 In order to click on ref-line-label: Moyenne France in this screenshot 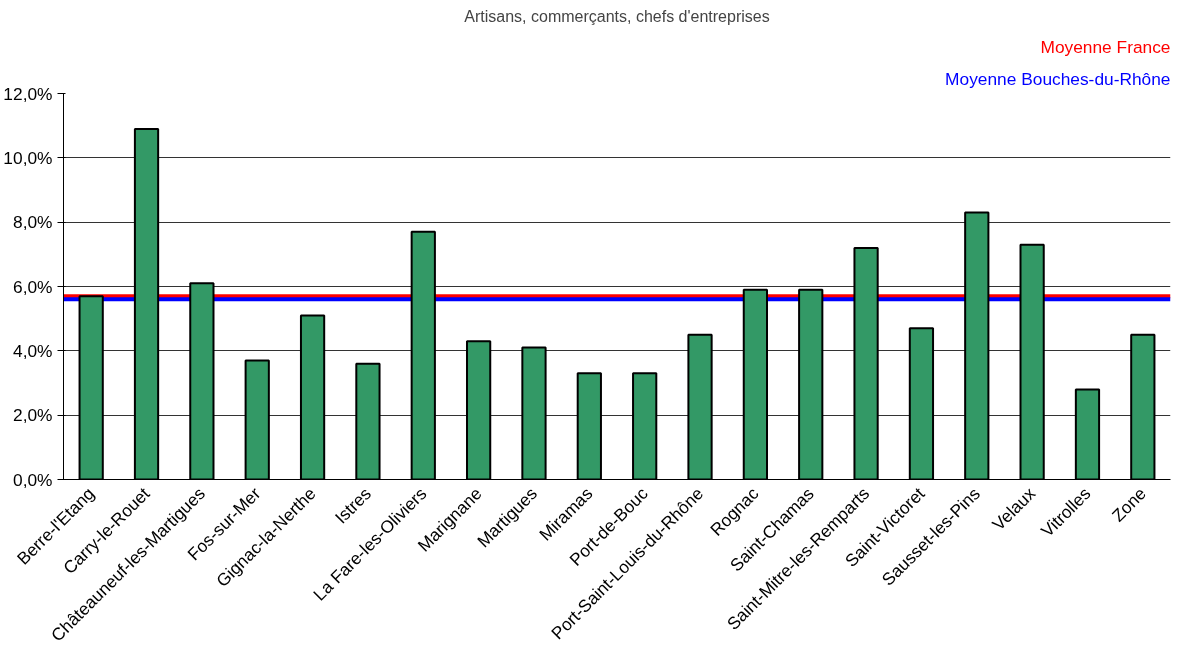, I will do `click(1105, 46)`.